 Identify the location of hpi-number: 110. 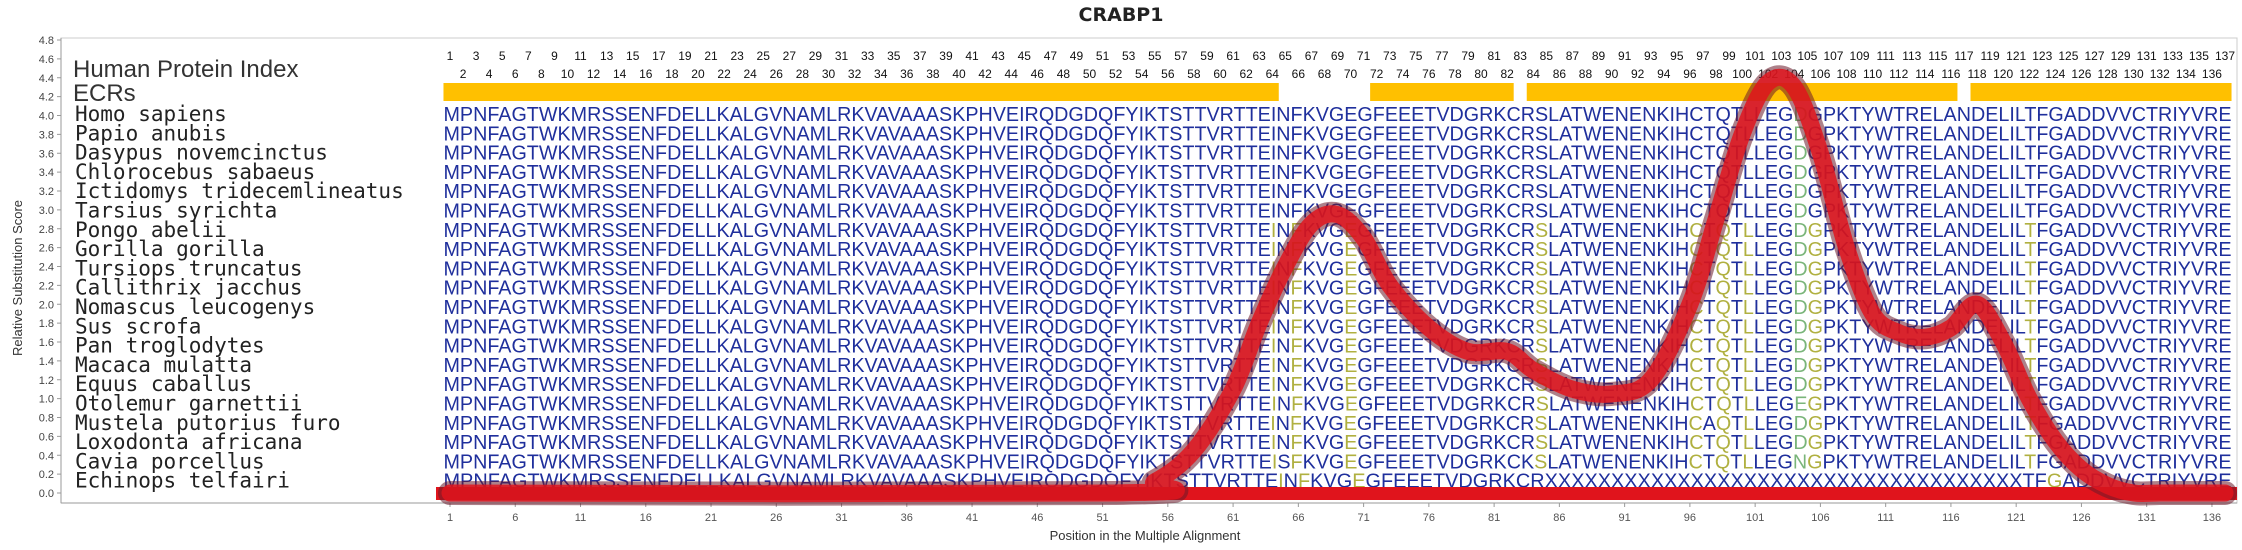
(1872, 74).